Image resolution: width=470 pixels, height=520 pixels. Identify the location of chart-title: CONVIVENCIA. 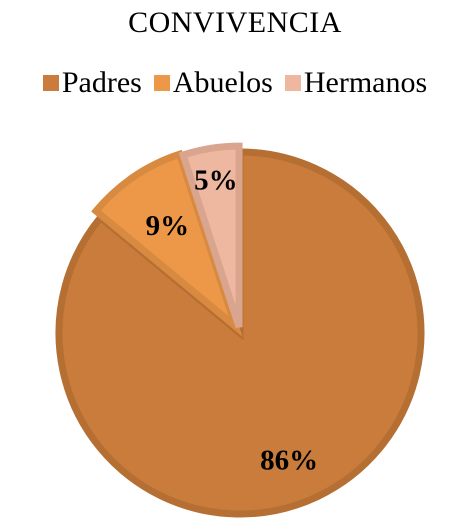
(235, 22).